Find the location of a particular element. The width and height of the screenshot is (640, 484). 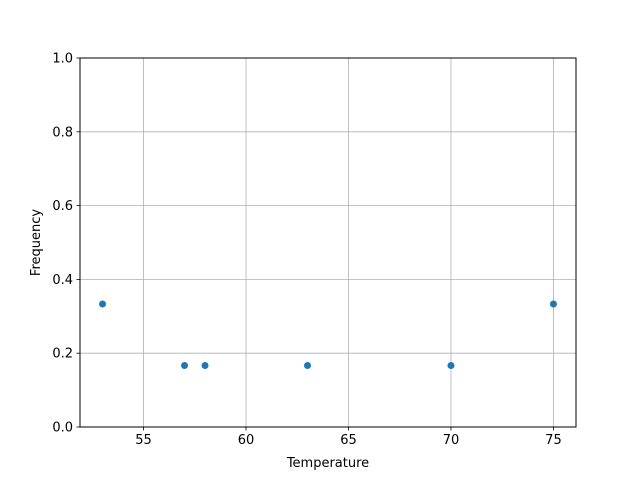

x-axis-label: Temperature is located at coordinates (327, 463).